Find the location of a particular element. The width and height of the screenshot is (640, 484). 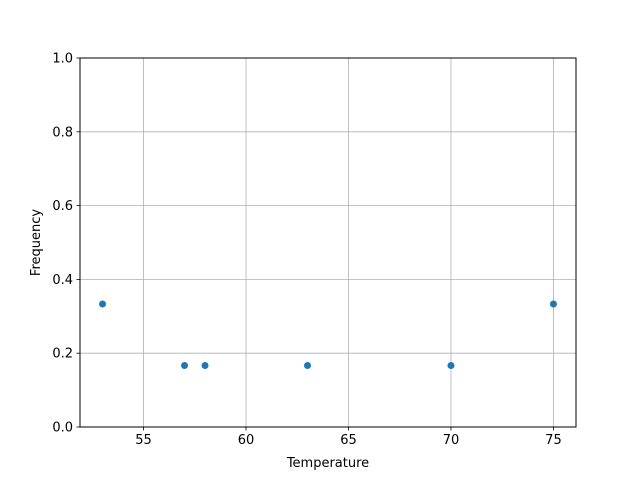

x-axis-label: Temperature is located at coordinates (327, 463).